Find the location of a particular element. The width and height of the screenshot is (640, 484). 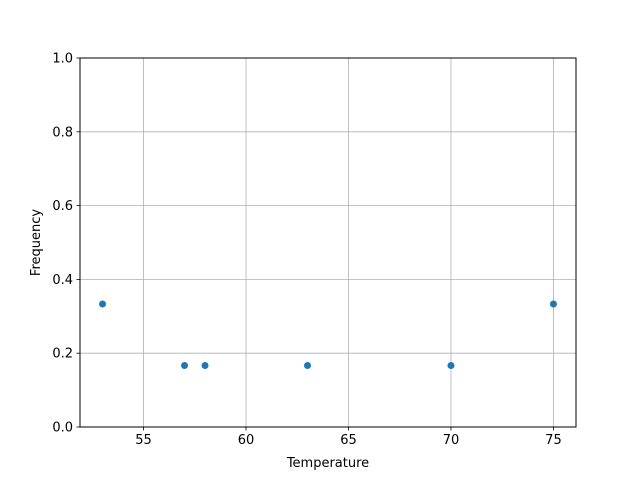

x-axis-label: Temperature is located at coordinates (327, 463).